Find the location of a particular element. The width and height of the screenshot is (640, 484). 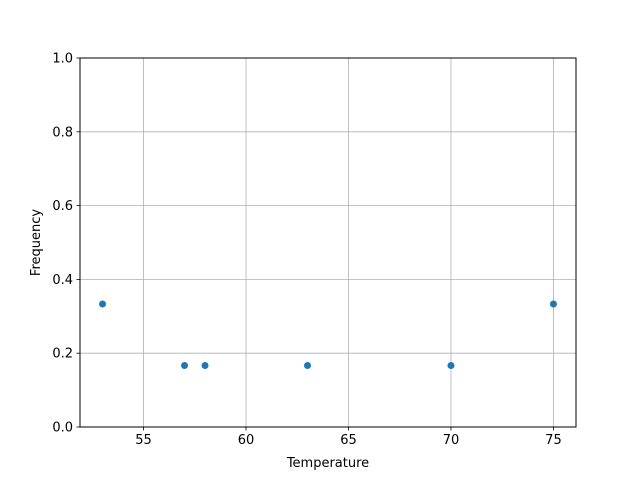

x-axis-label: Temperature is located at coordinates (327, 463).